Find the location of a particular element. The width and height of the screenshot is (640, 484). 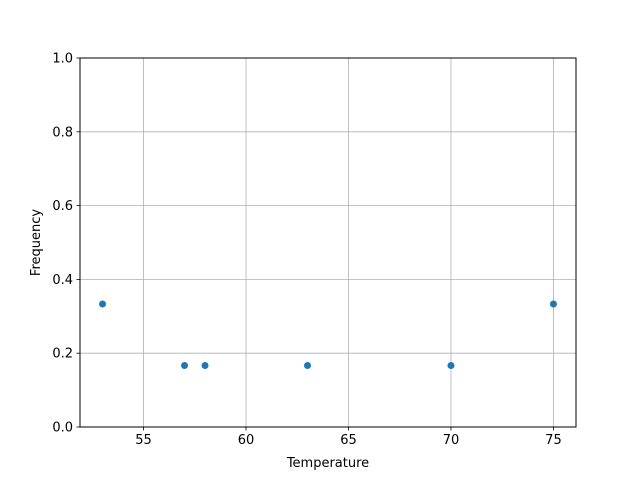

x-axis-label: Temperature is located at coordinates (327, 463).